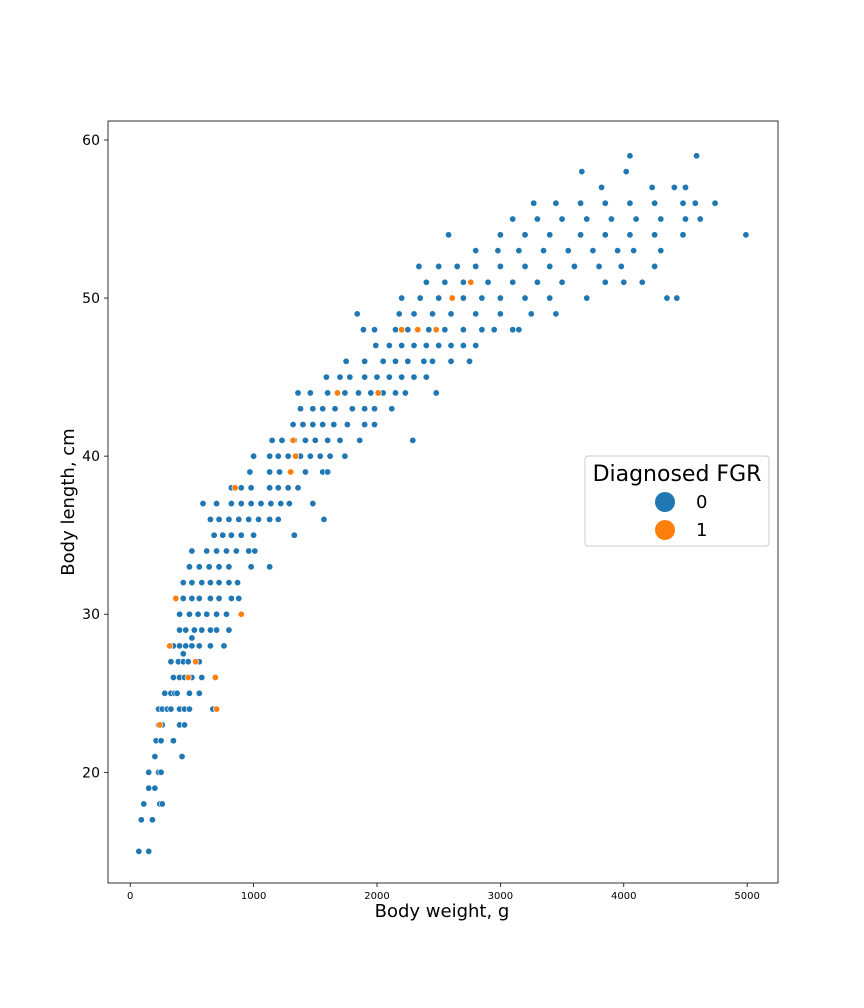 The image size is (864, 1008). I want to click on x-tick-label: 4000, so click(623, 896).